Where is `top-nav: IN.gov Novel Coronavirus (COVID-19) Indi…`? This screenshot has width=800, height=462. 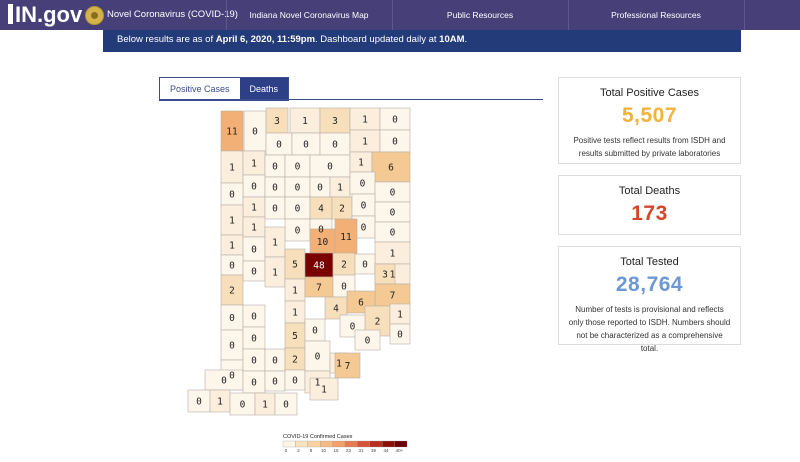
top-nav: IN.gov Novel Coronavirus (COVID-19) Indi… is located at coordinates (400, 15).